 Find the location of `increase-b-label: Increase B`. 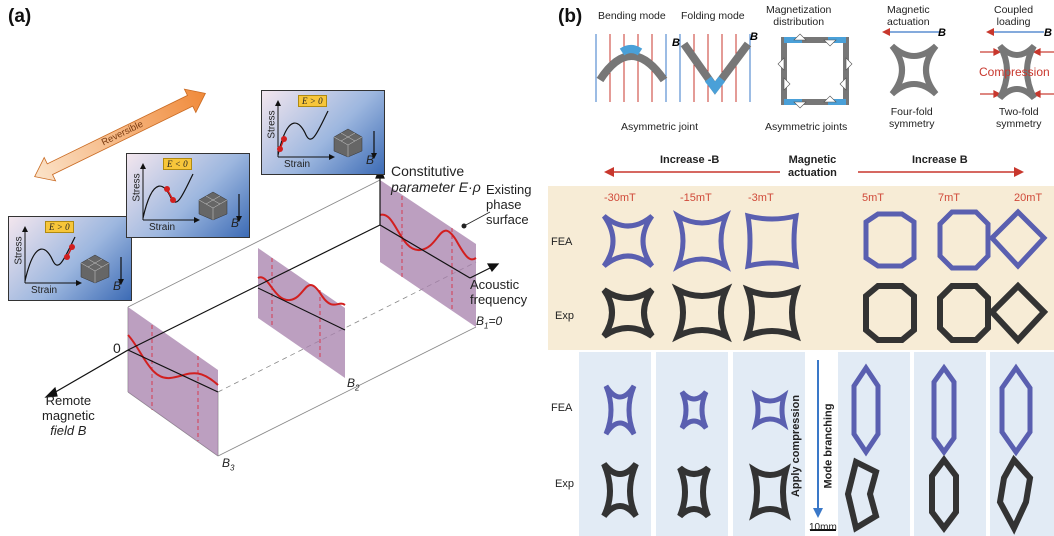

increase-b-label: Increase B is located at coordinates (940, 160).